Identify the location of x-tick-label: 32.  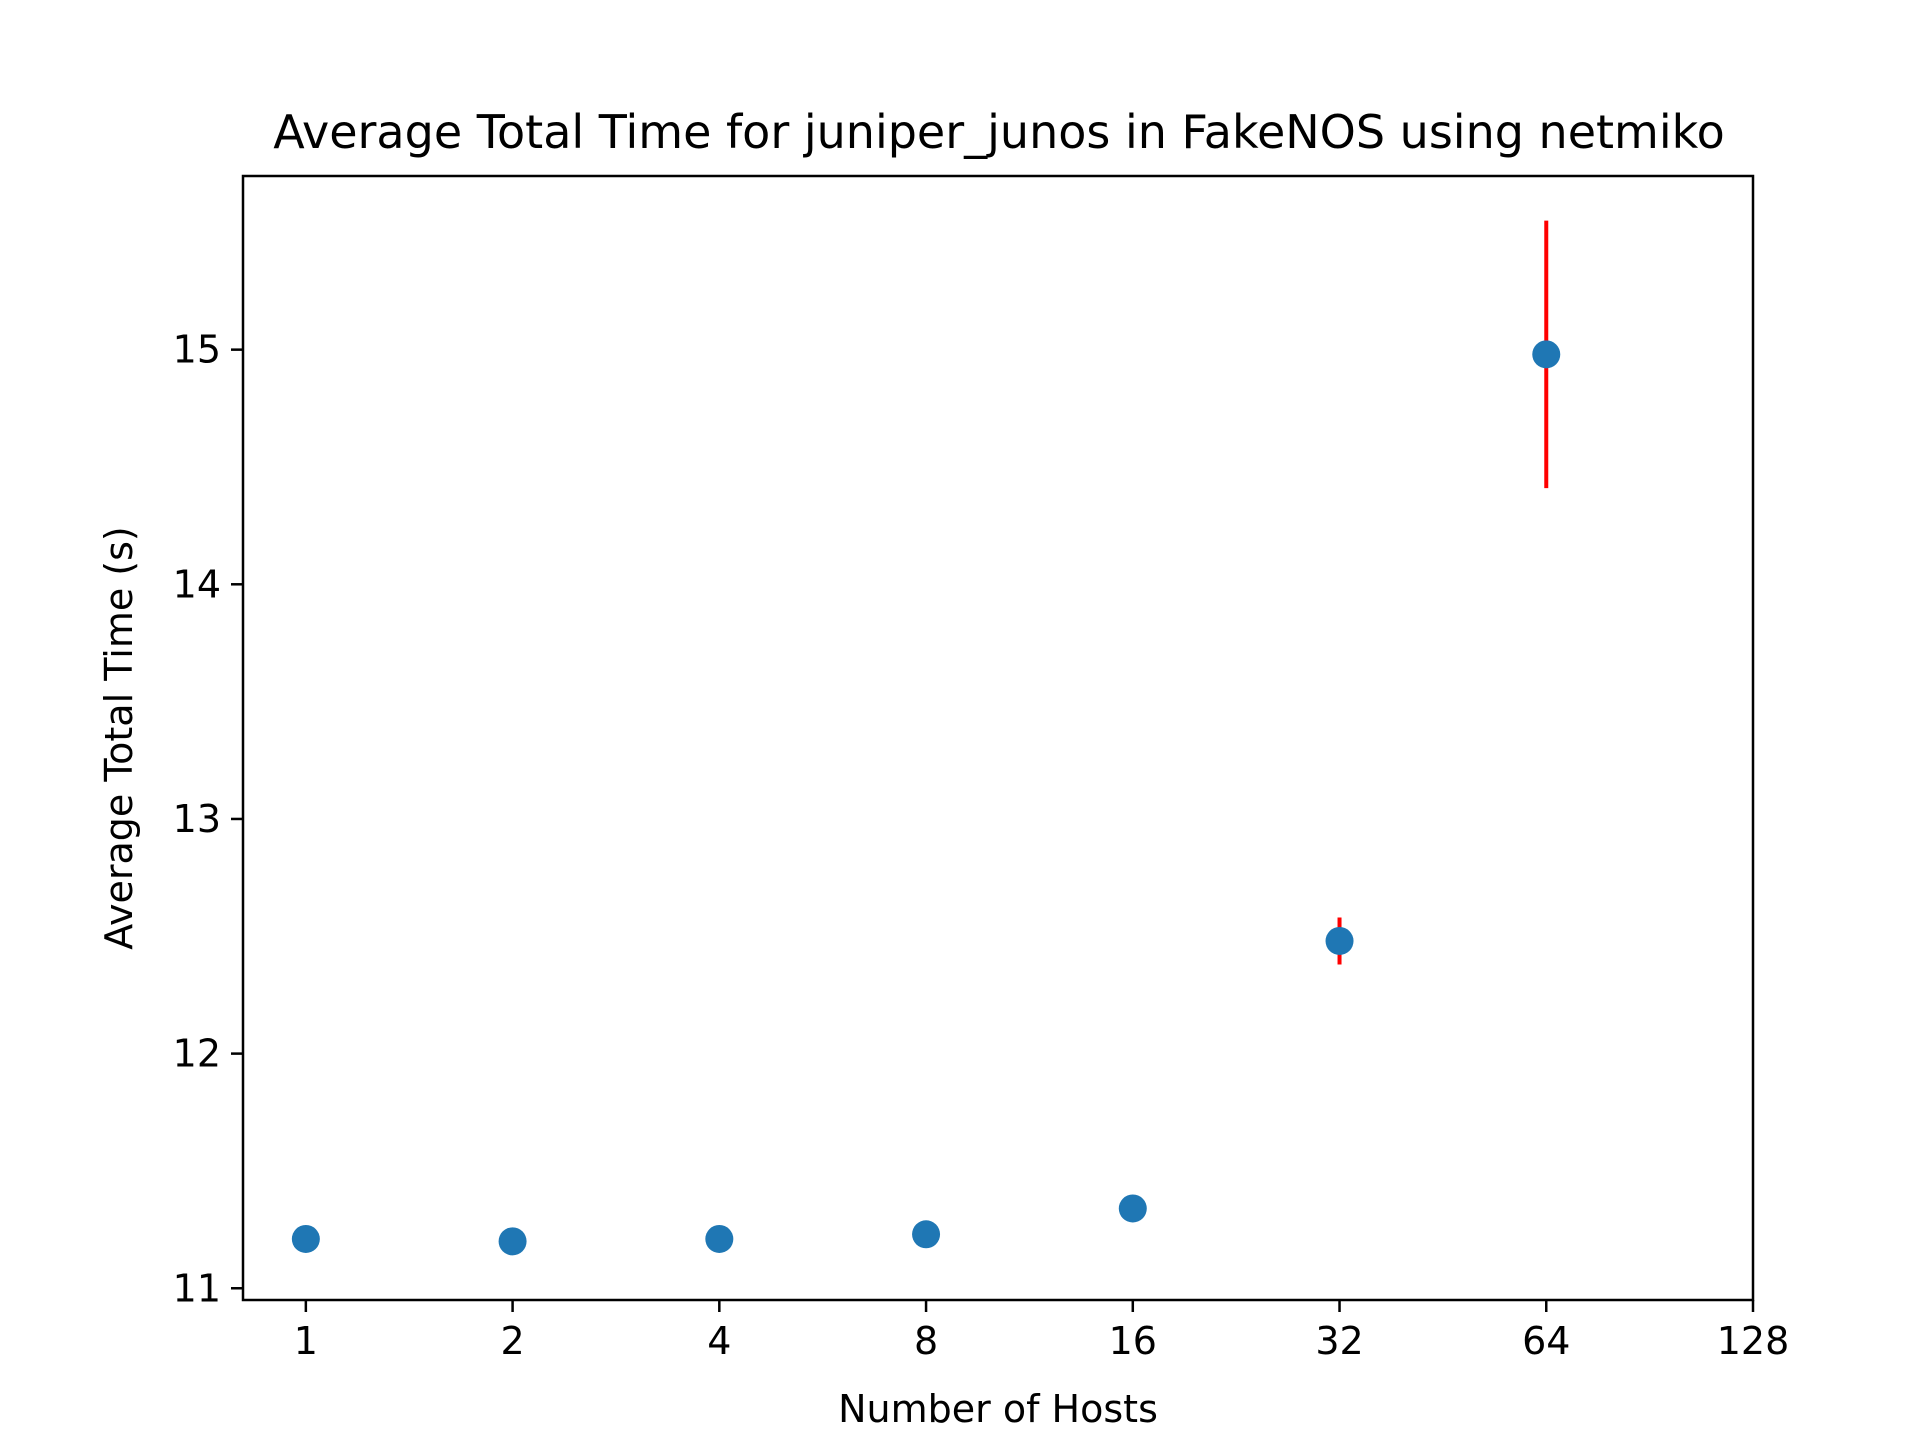
(1339, 1341).